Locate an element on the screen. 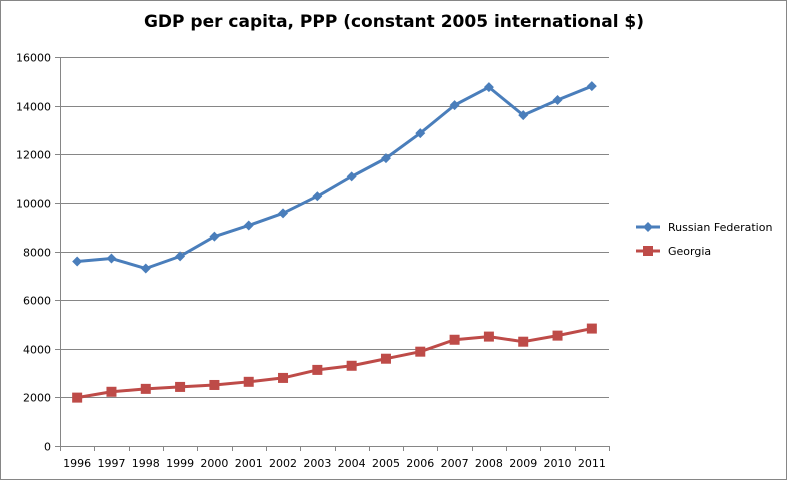 This screenshot has height=481, width=788. x-tick-label: 1998 is located at coordinates (146, 463).